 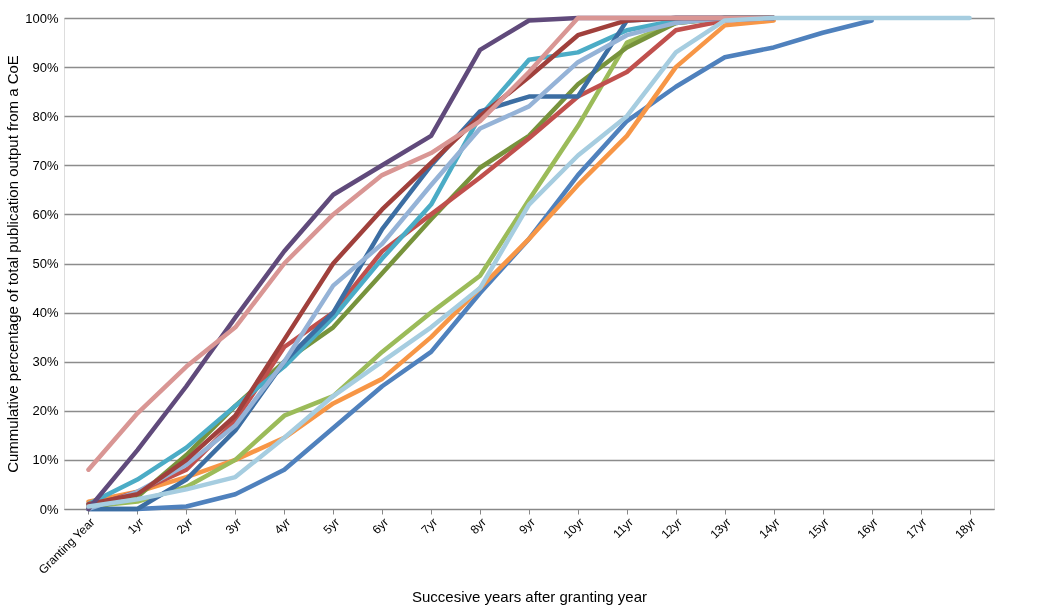 I want to click on y-tick-label: 50%, so click(x=45, y=263).